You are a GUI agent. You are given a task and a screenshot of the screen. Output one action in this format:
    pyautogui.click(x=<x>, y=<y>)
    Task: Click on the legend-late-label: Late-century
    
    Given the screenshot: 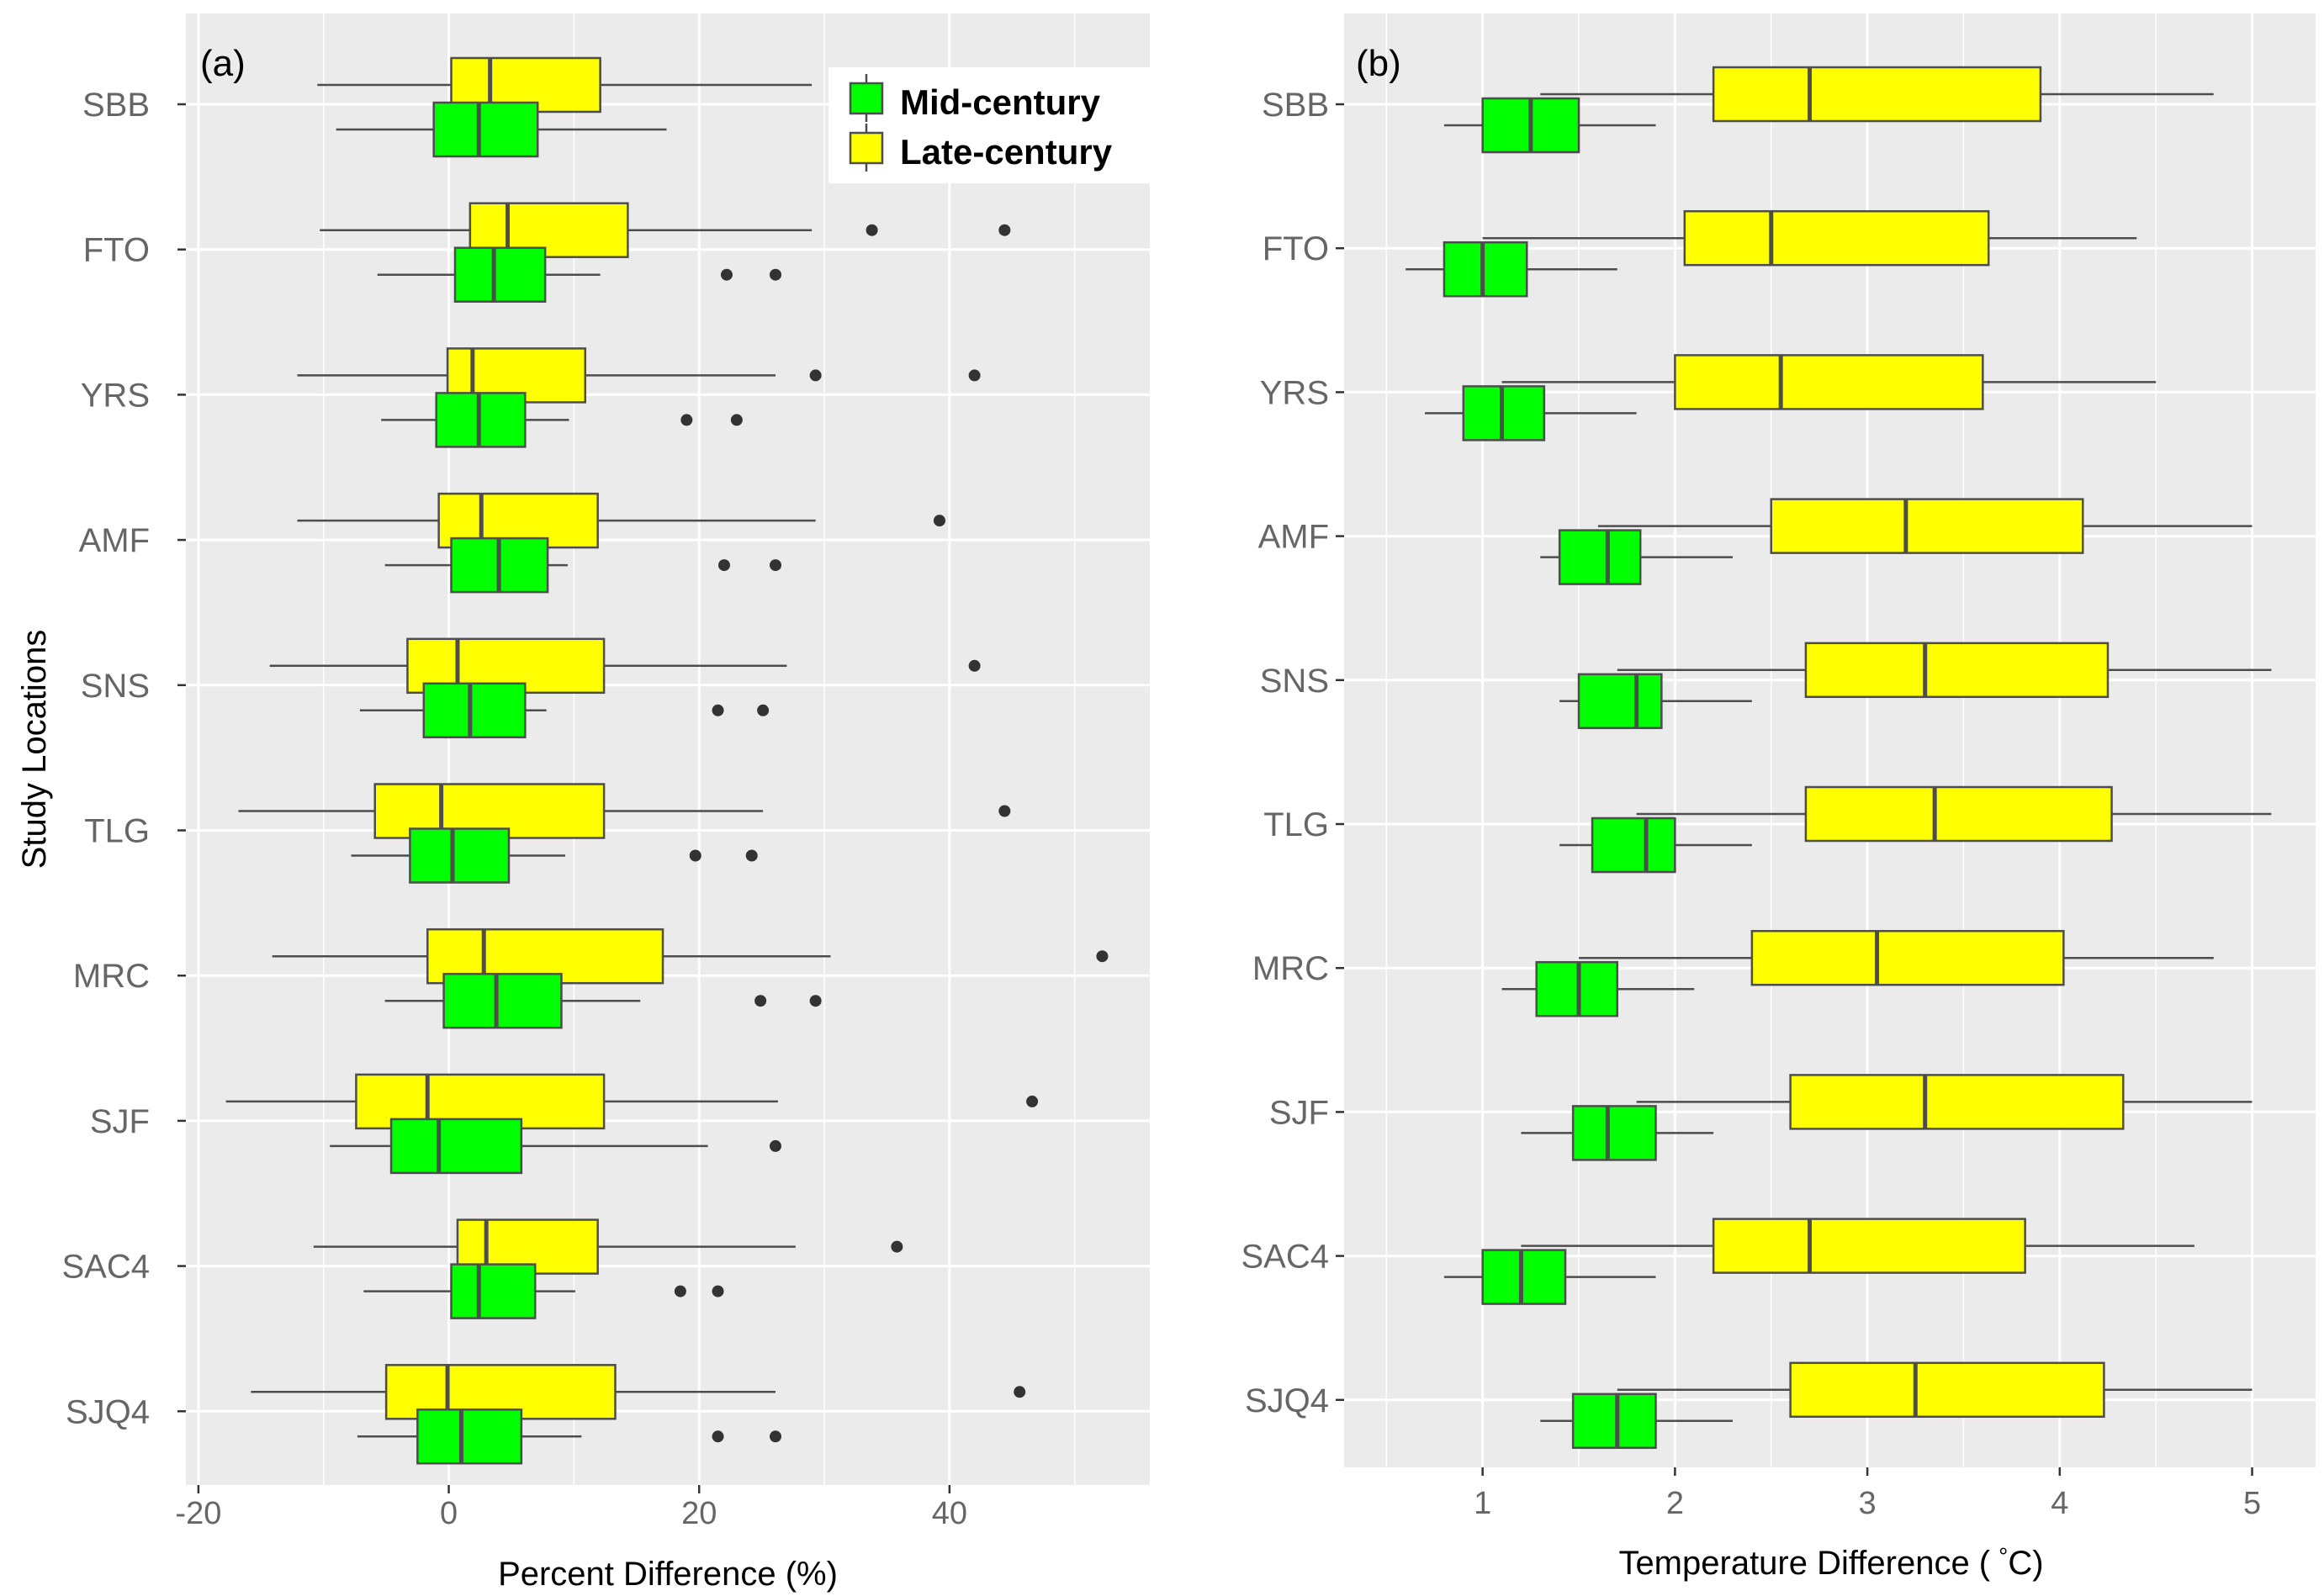 What is the action you would take?
    pyautogui.click(x=1007, y=152)
    